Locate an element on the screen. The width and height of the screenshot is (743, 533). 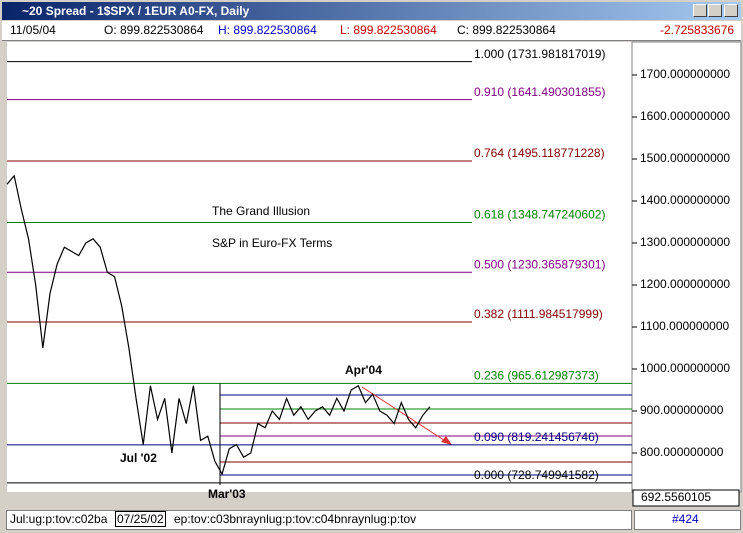
y-tick-label: 1600.000000000 is located at coordinates (685, 116).